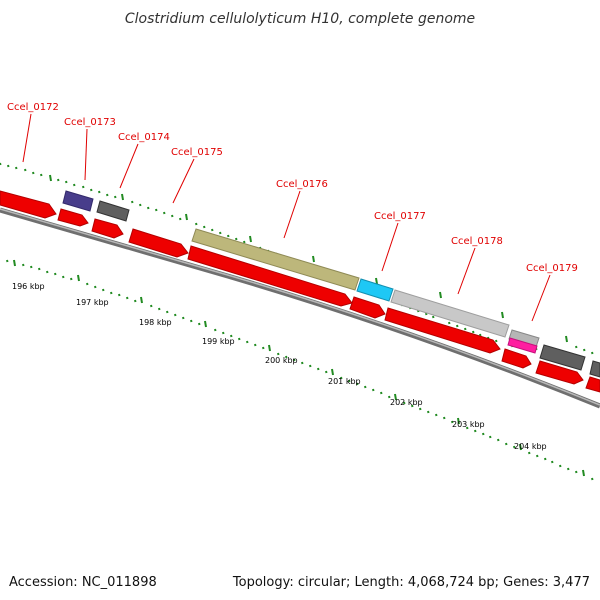 This screenshot has height=600, width=600. I want to click on gene-label-ccel-0173: Ccel_0173, so click(90, 122).